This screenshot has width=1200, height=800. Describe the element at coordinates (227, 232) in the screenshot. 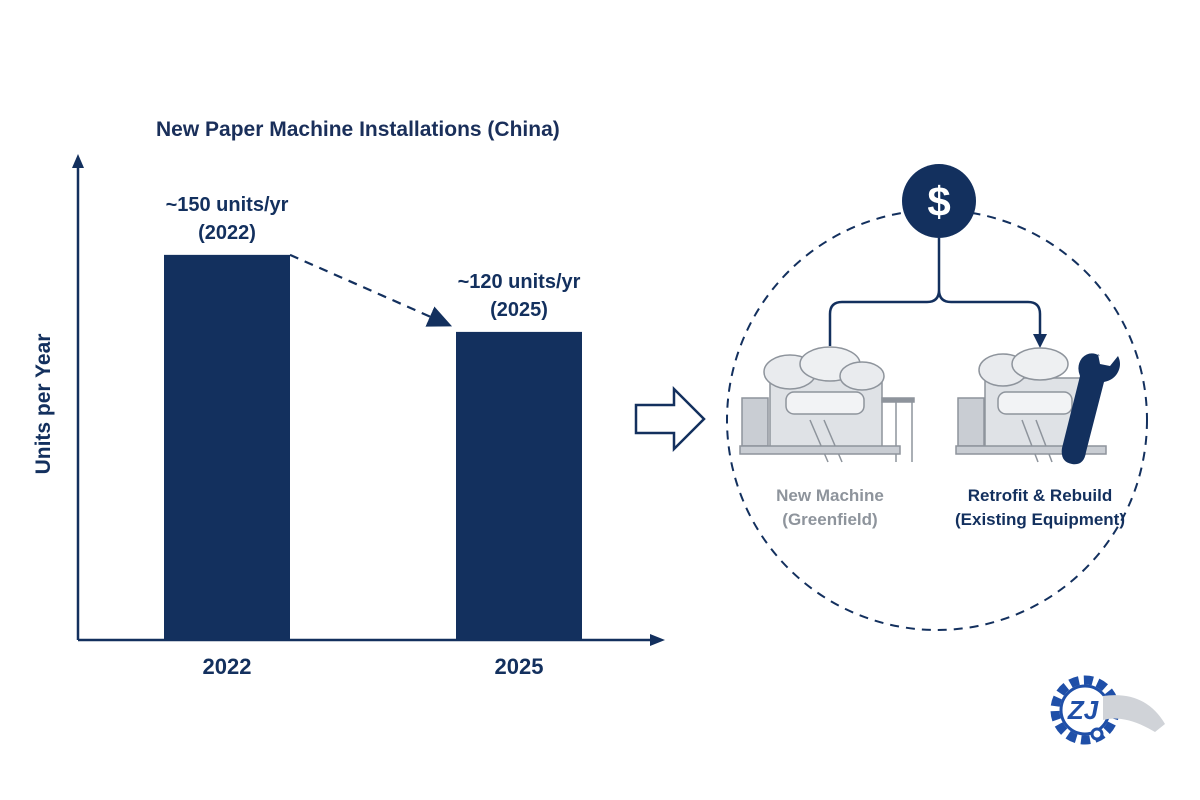

I see `data-label-2022-year: (2022)` at that location.